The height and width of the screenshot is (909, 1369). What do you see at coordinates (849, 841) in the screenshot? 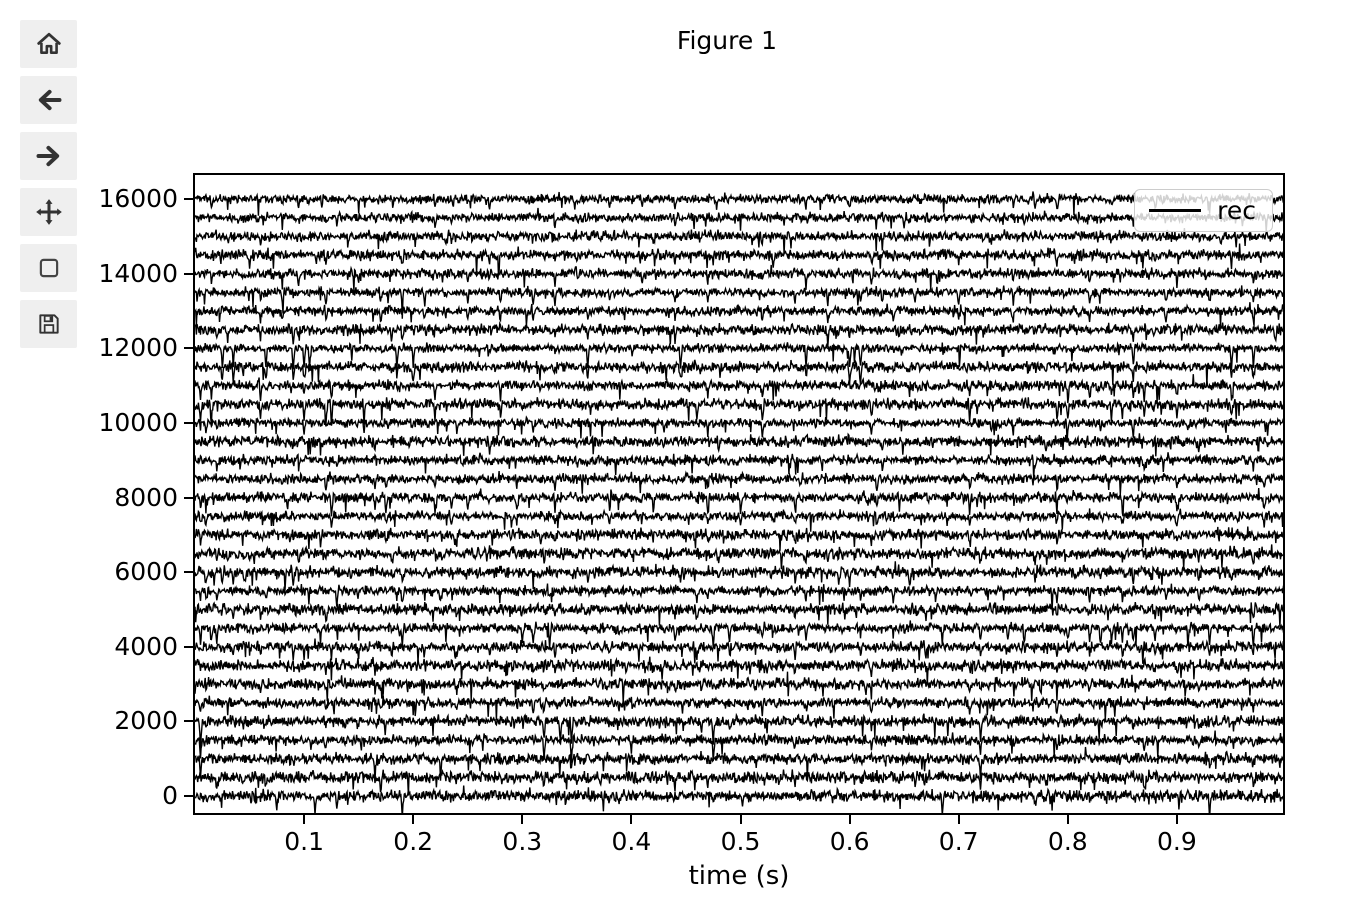
I see `x-tick-label: 0.6` at bounding box center [849, 841].